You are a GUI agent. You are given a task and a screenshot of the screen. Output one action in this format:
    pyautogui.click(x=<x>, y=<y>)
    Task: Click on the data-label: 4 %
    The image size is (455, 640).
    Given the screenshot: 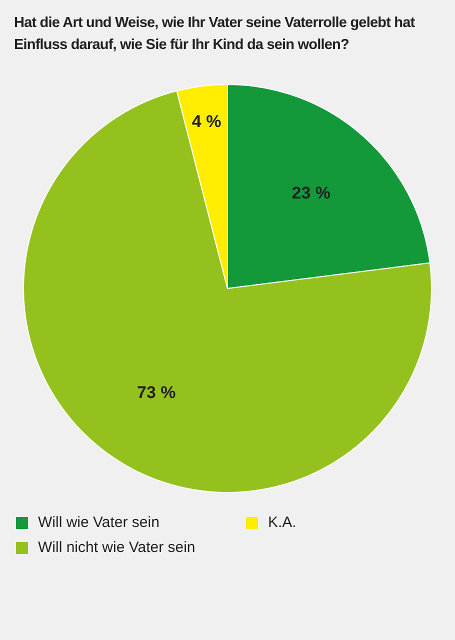 What is the action you would take?
    pyautogui.click(x=207, y=122)
    